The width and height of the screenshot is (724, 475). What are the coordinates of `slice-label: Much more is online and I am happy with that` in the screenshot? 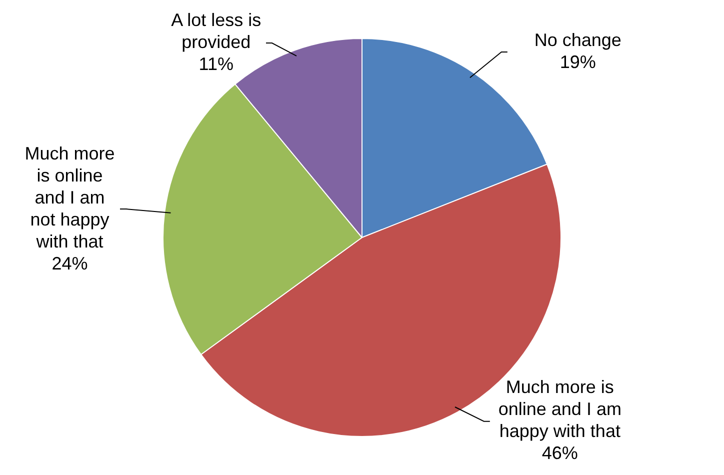 It's located at (560, 408).